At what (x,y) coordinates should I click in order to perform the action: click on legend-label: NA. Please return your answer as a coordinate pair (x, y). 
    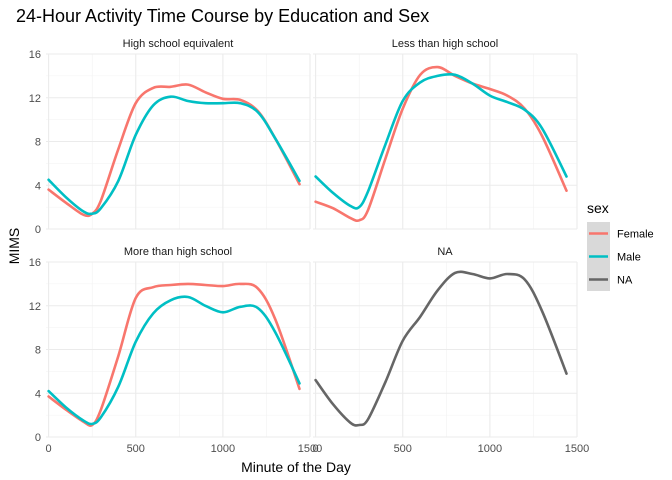
    Looking at the image, I should click on (625, 281).